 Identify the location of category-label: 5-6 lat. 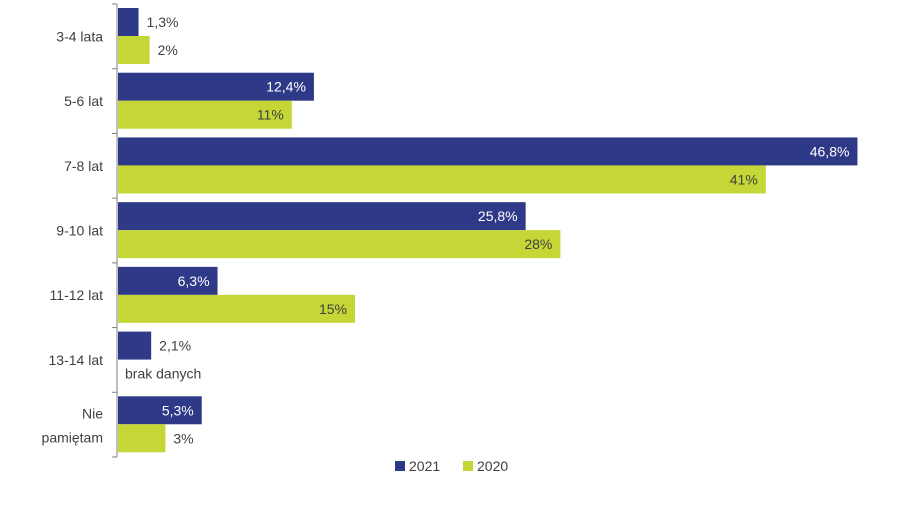
(83, 101).